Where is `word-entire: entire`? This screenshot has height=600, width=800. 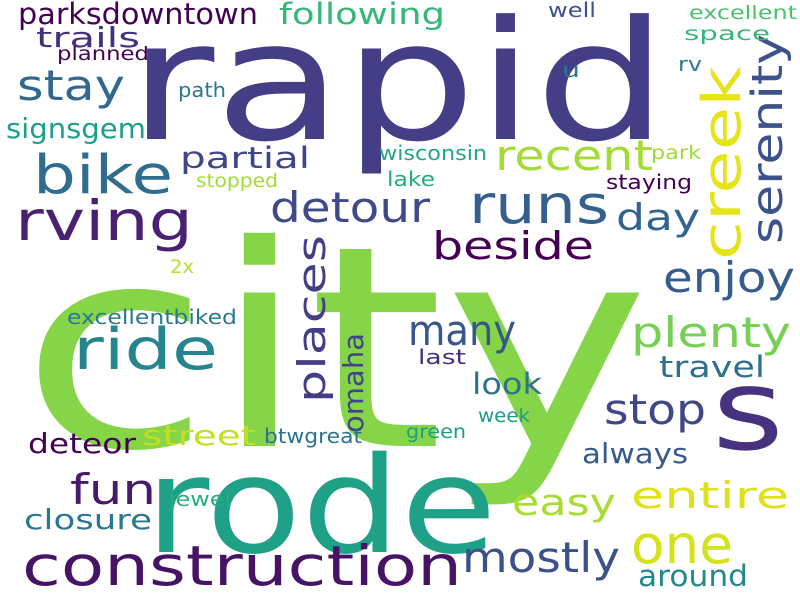 word-entire: entire is located at coordinates (710, 495).